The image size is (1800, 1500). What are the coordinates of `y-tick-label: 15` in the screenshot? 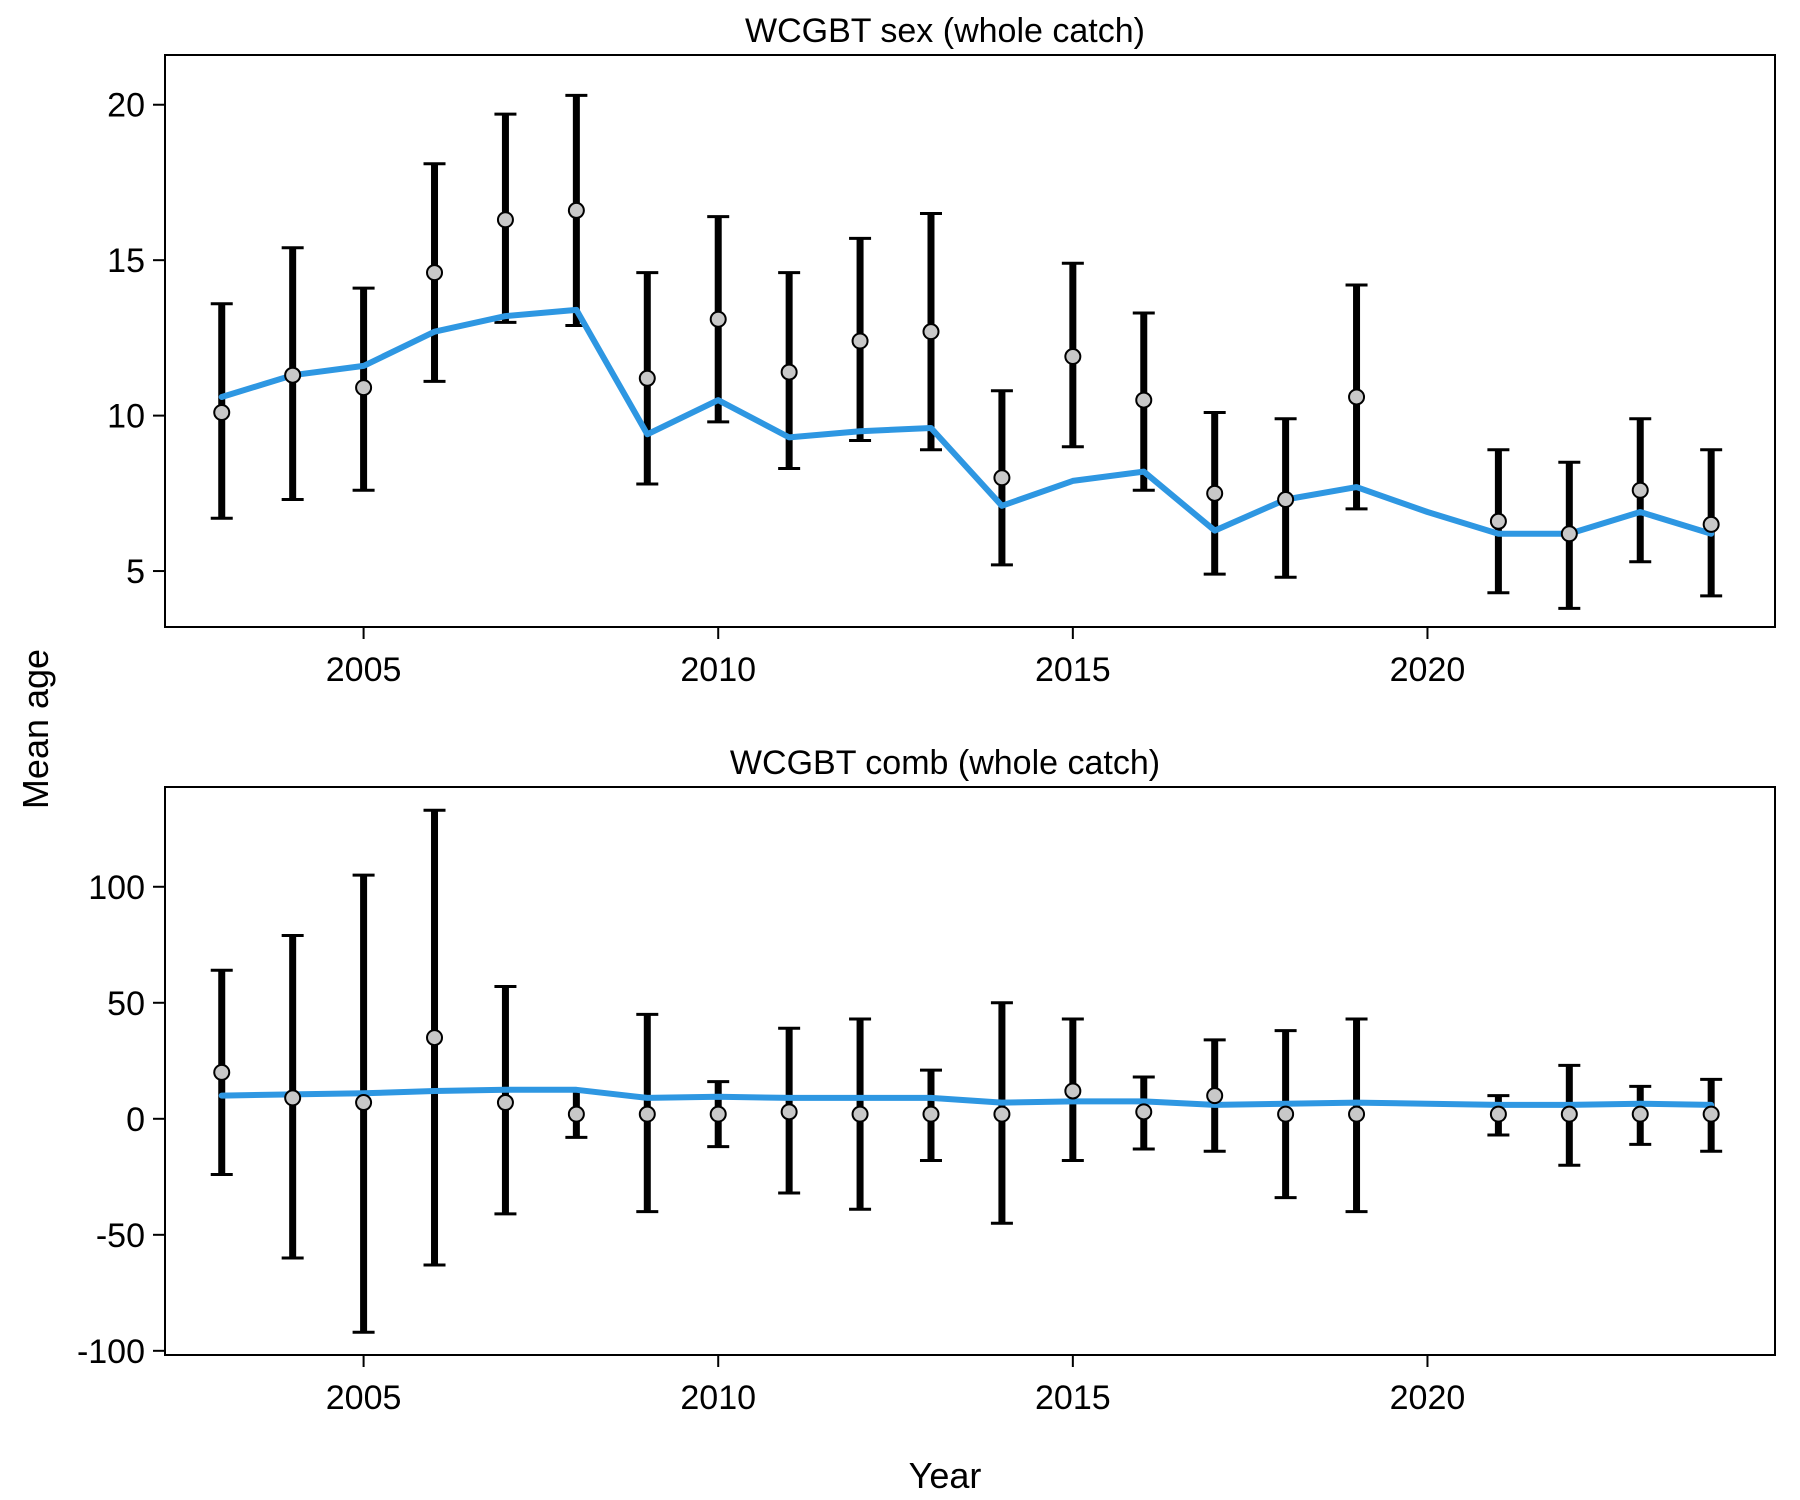 It's located at (126, 261).